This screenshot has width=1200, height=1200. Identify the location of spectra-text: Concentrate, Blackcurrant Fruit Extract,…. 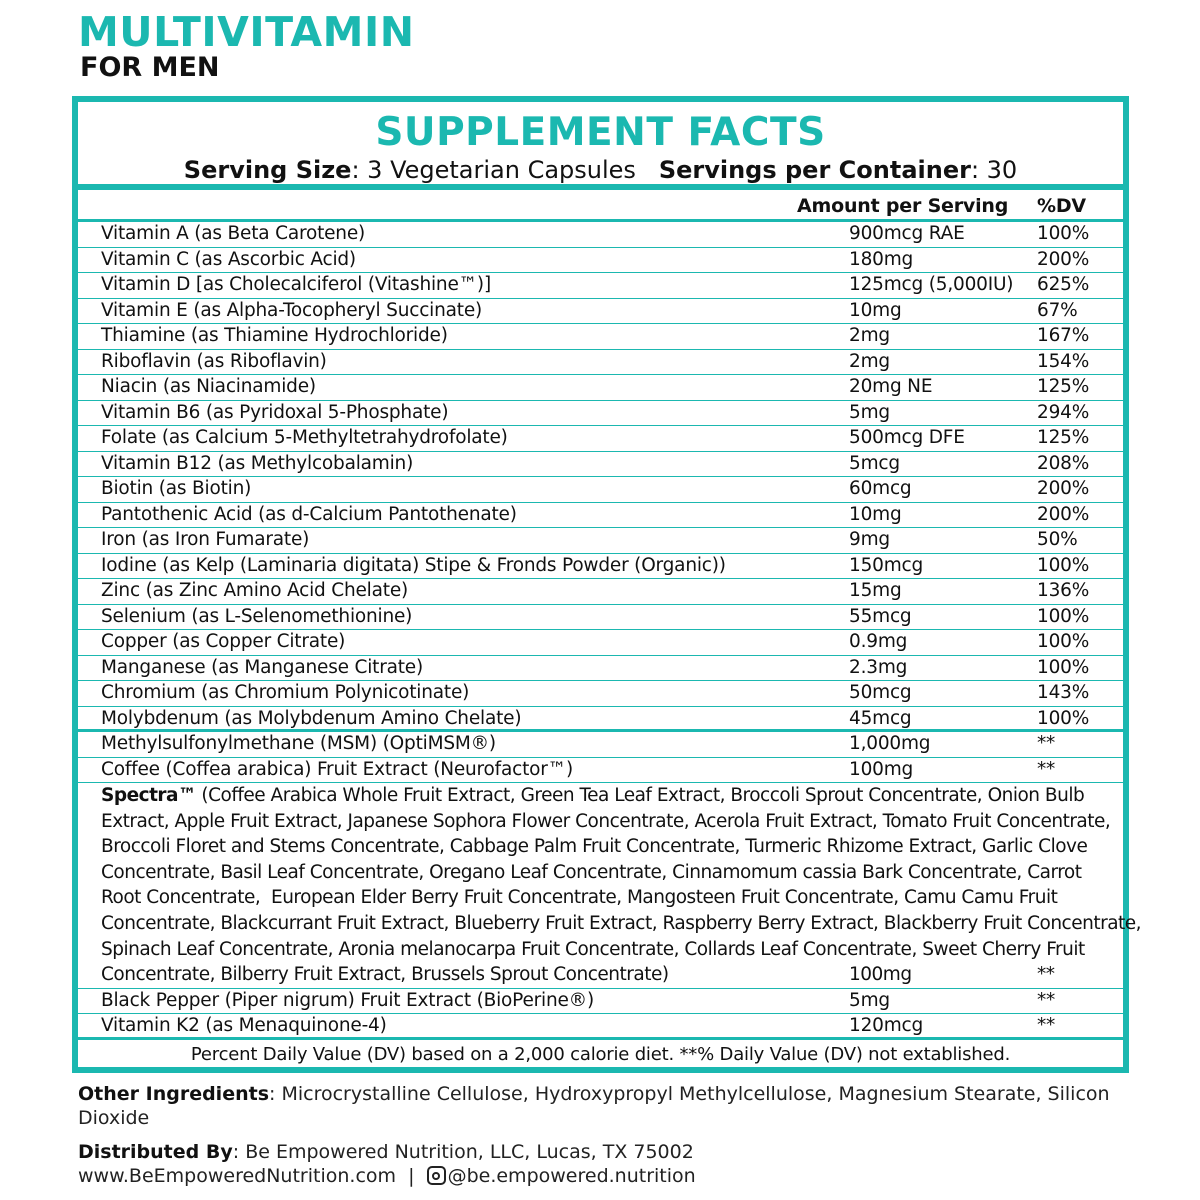
(621, 923).